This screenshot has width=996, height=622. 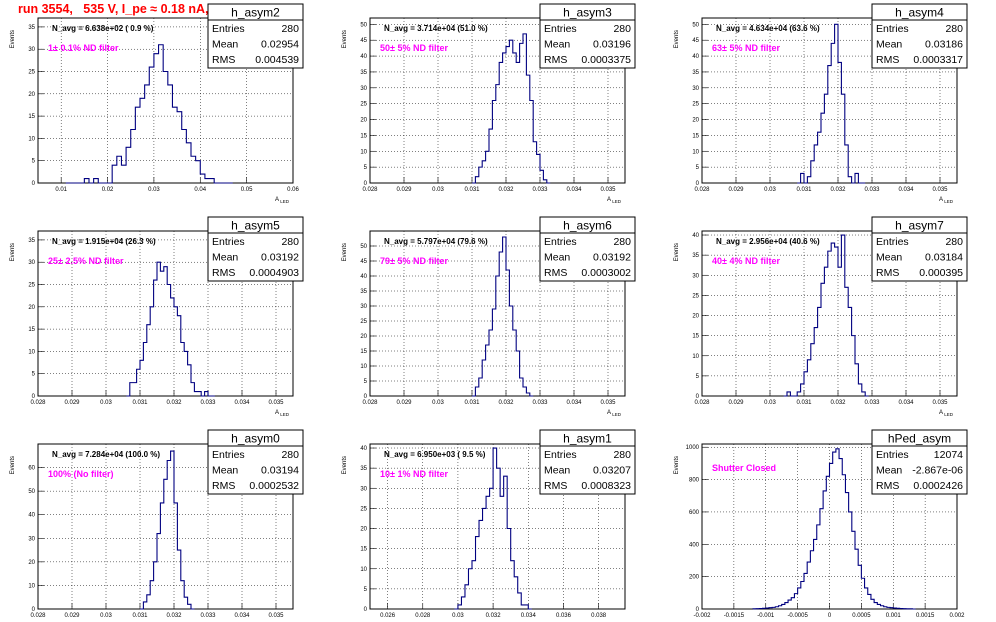 What do you see at coordinates (694, 578) in the screenshot?
I see `y-tick-label: 200` at bounding box center [694, 578].